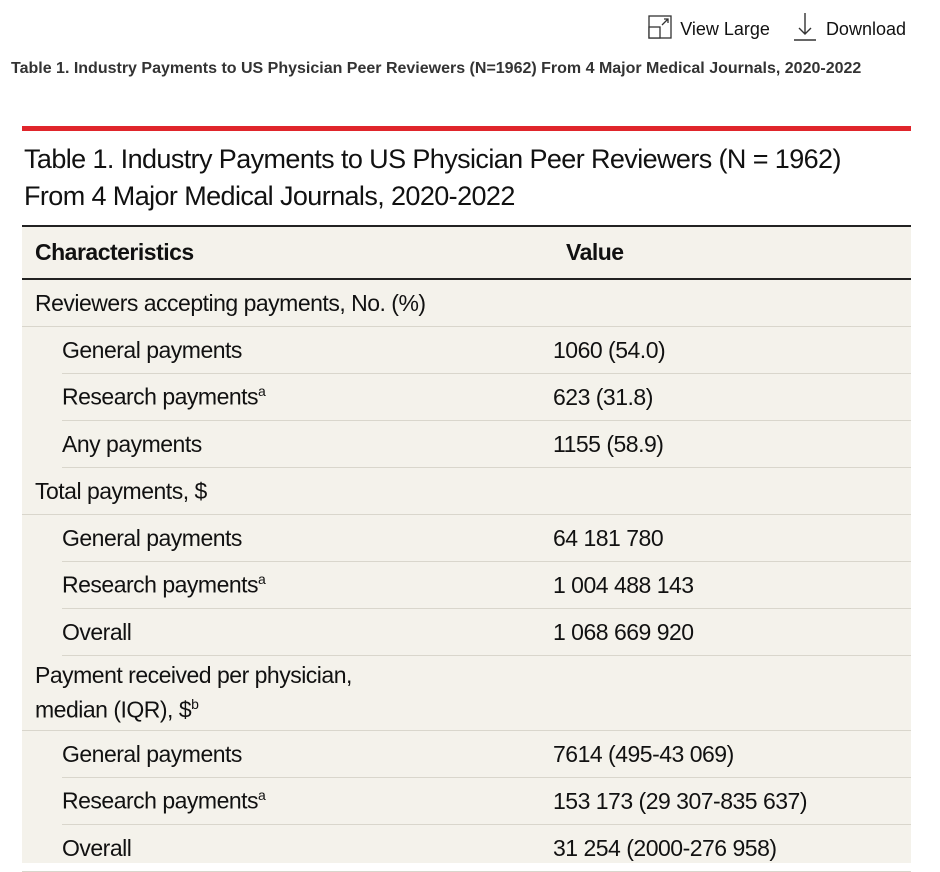  What do you see at coordinates (466, 303) in the screenshot?
I see `table-row: Reviewers accepting payments, No. (%)` at bounding box center [466, 303].